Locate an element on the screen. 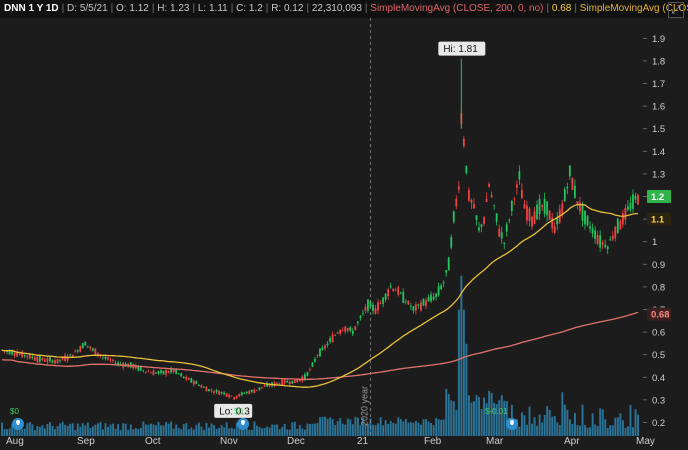 The image size is (688, 450). expand-icon: ⤢ is located at coordinates (676, 10).